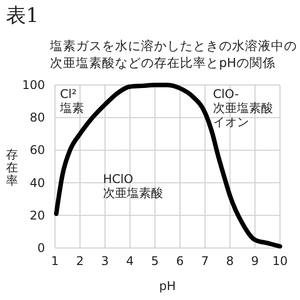  Describe the element at coordinates (80, 261) in the screenshot. I see `x-tick-label: 2` at that location.